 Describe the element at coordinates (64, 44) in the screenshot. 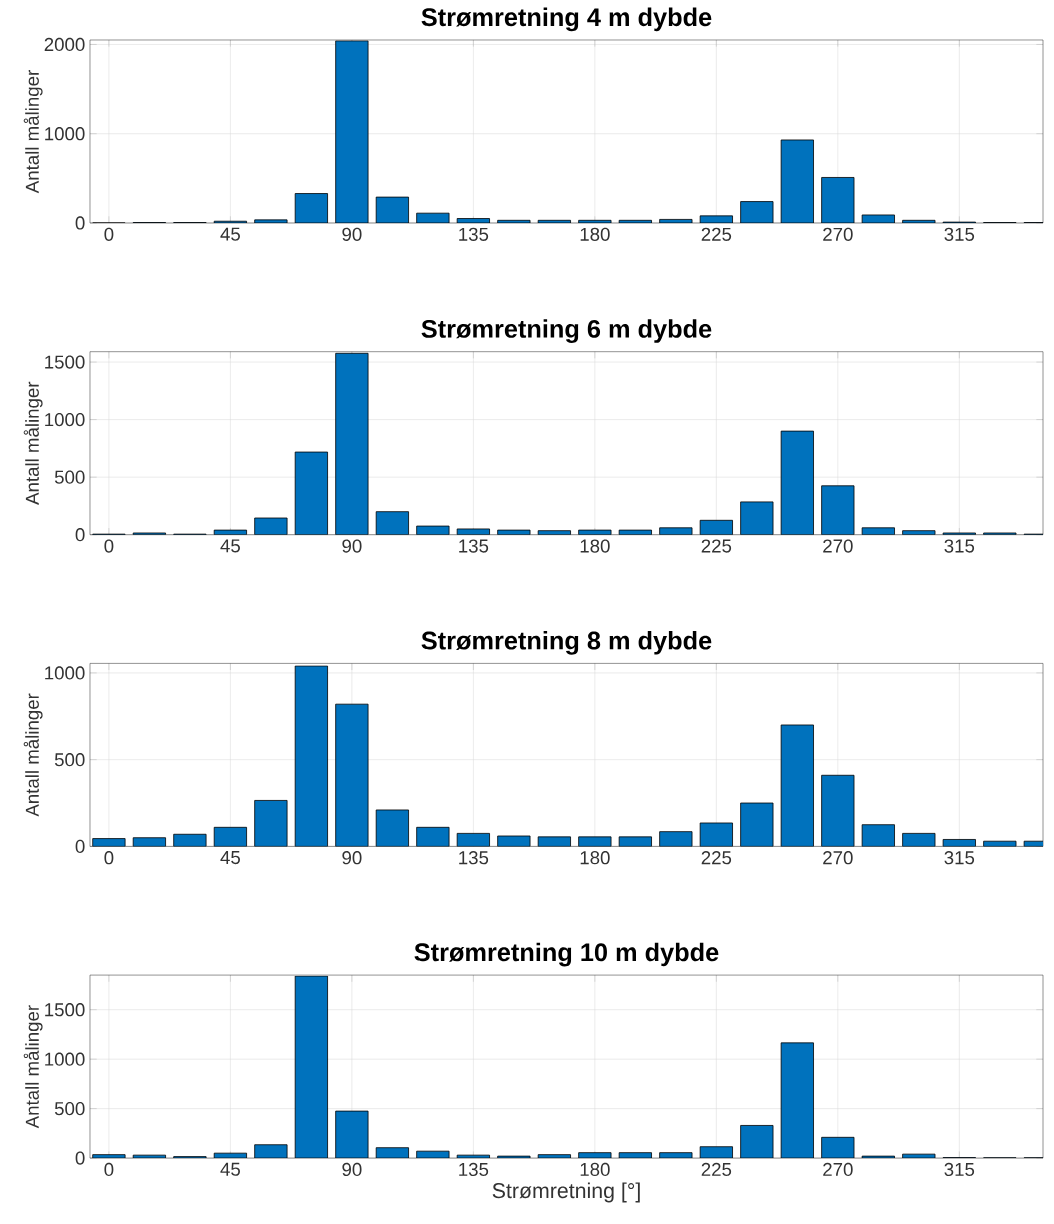

I see `y-tick-label: 2000` at that location.